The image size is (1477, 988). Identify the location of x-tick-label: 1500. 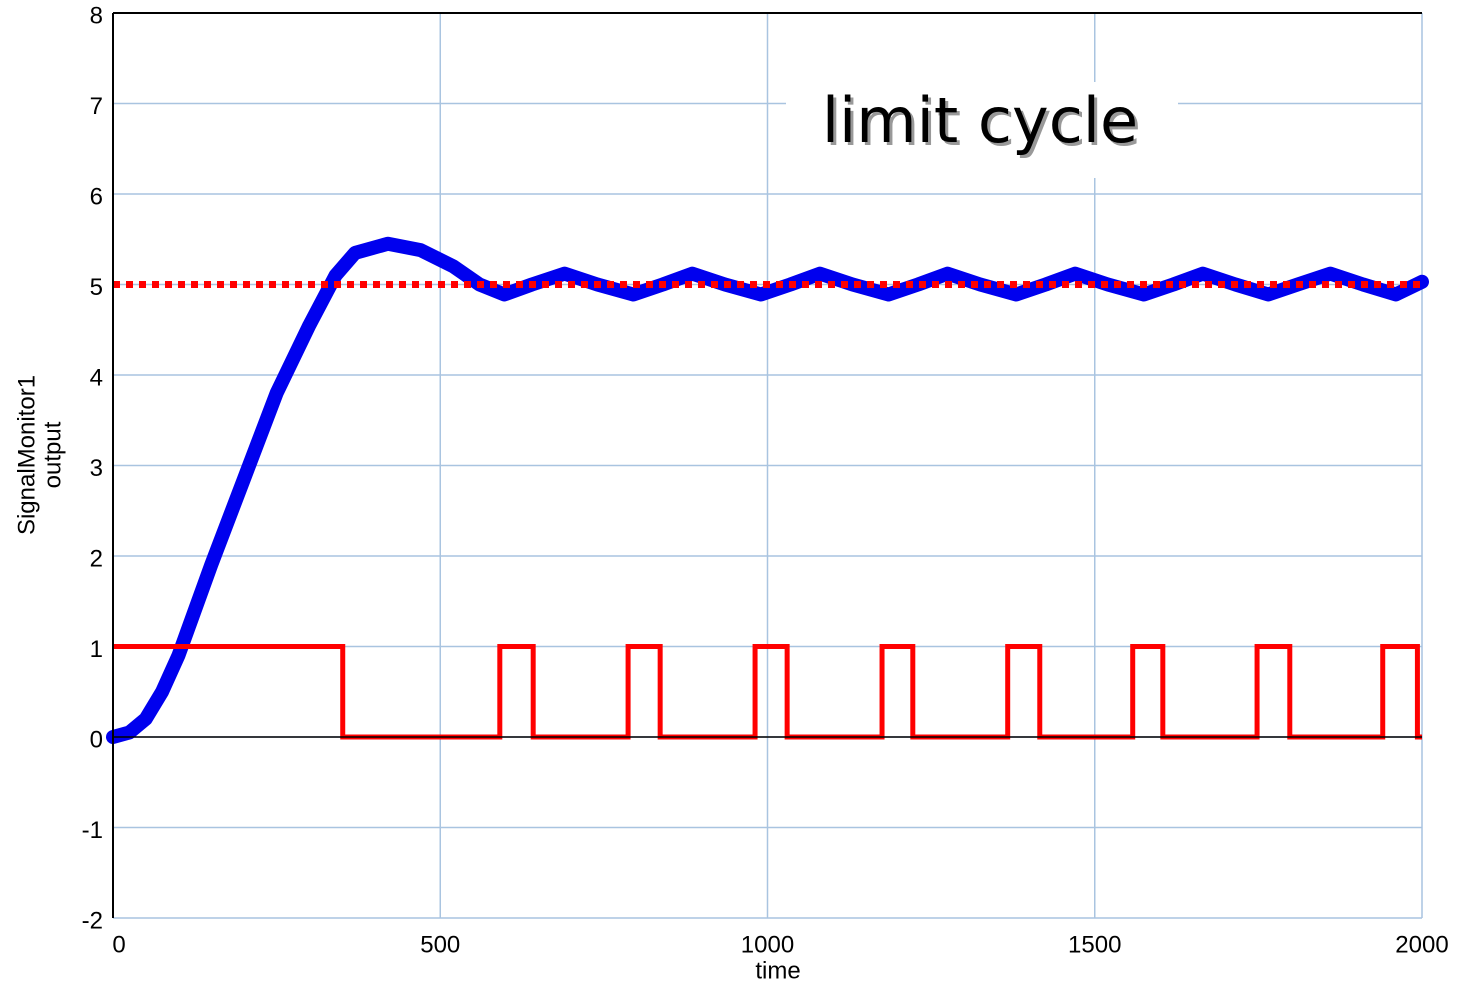
(1094, 944).